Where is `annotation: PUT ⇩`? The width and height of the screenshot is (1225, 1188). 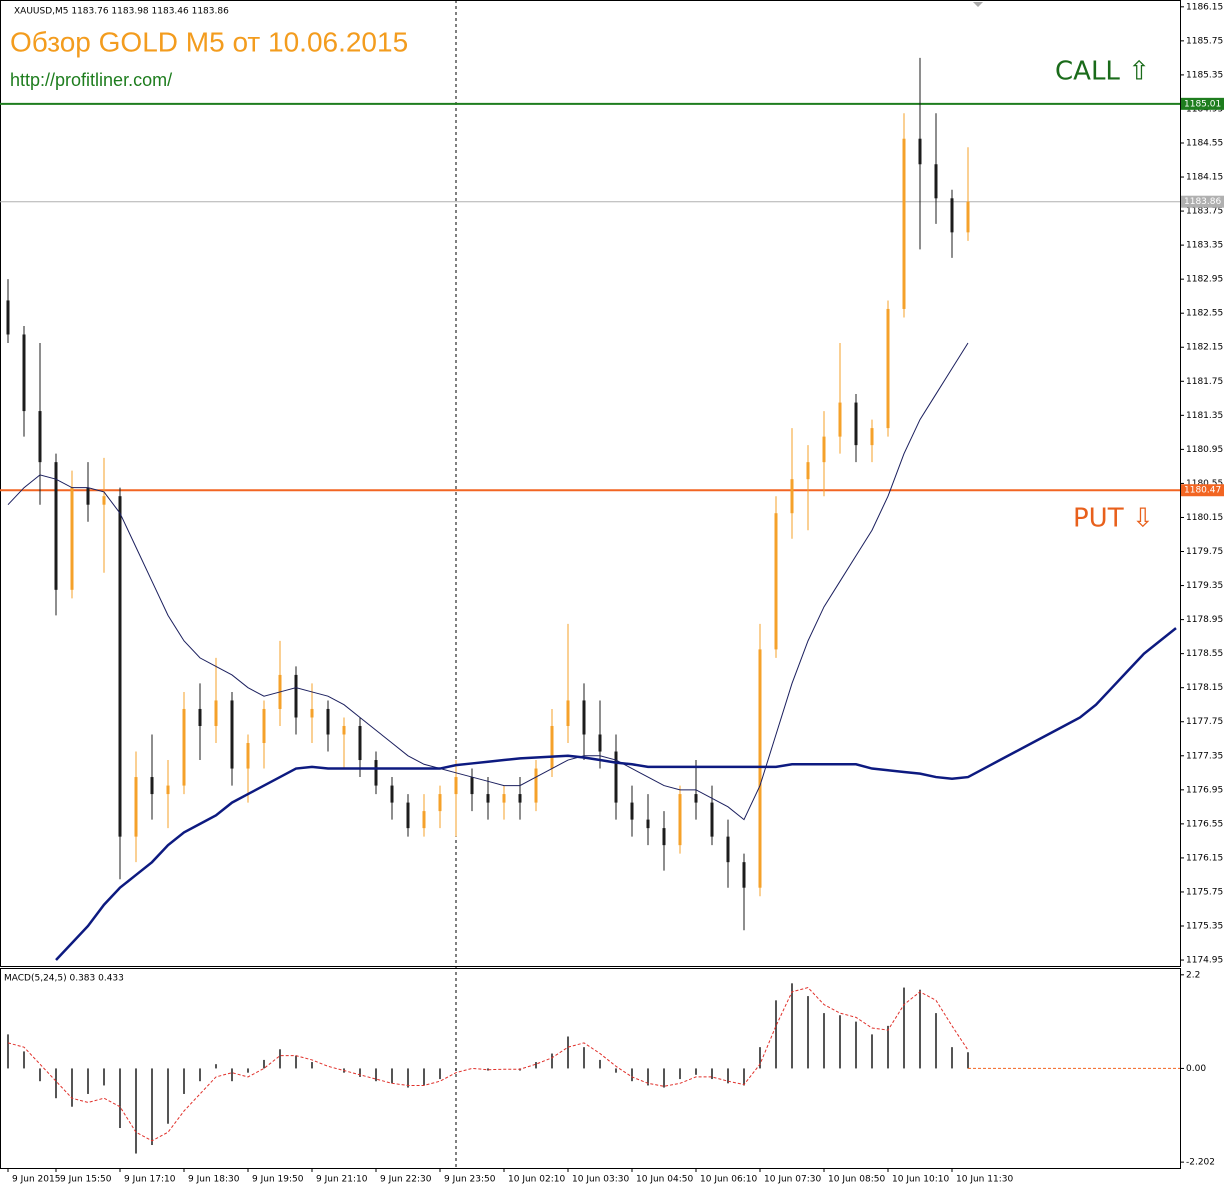 annotation: PUT ⇩ is located at coordinates (1113, 519).